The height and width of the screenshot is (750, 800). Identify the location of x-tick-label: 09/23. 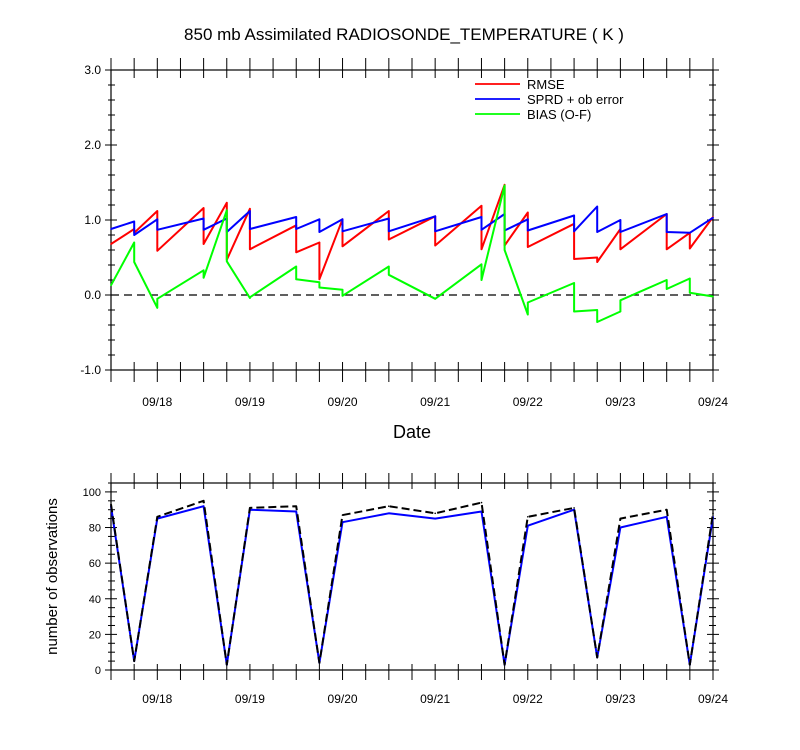
(620, 402).